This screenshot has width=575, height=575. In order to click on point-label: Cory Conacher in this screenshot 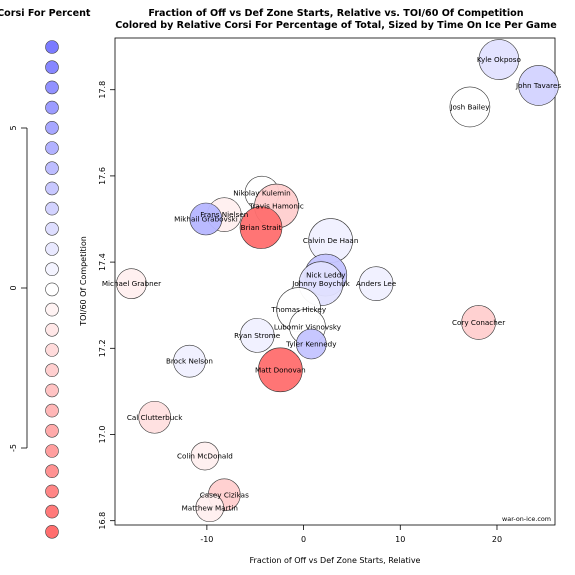, I will do `click(478, 322)`.